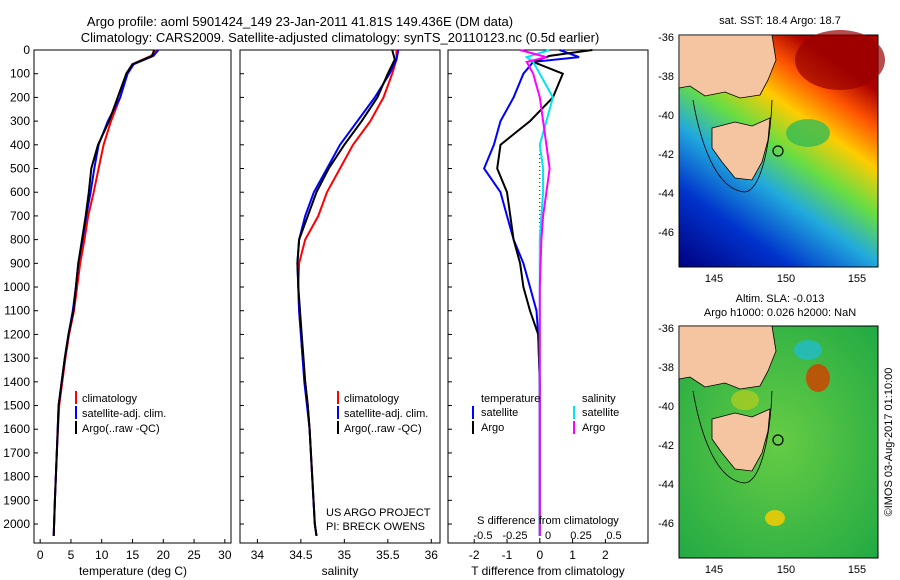 The height and width of the screenshot is (580, 900). Describe the element at coordinates (548, 571) in the screenshot. I see `difference-xlabel: T difference from climatology` at that location.